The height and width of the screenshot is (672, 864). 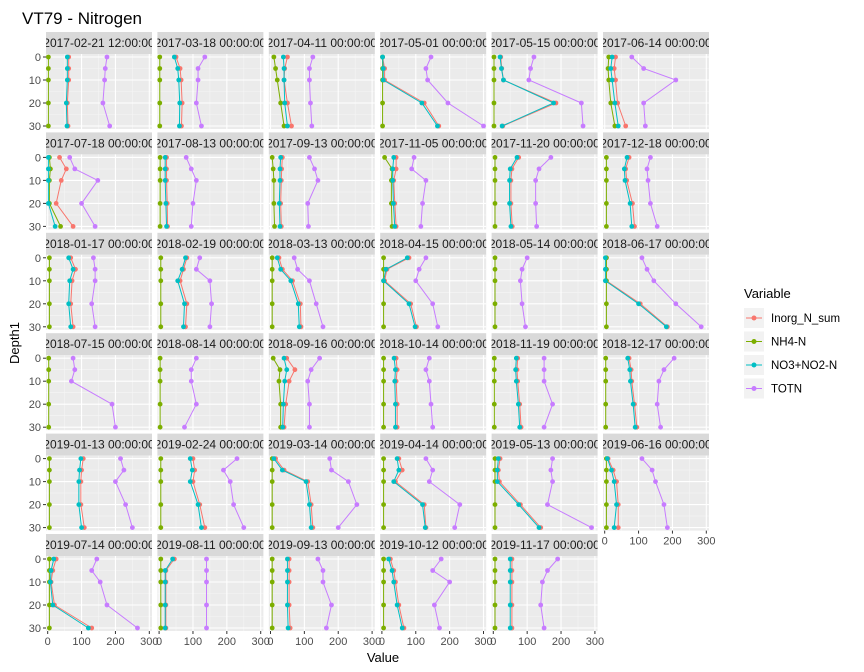 I want to click on x-tick-label: 0, so click(x=493, y=642).